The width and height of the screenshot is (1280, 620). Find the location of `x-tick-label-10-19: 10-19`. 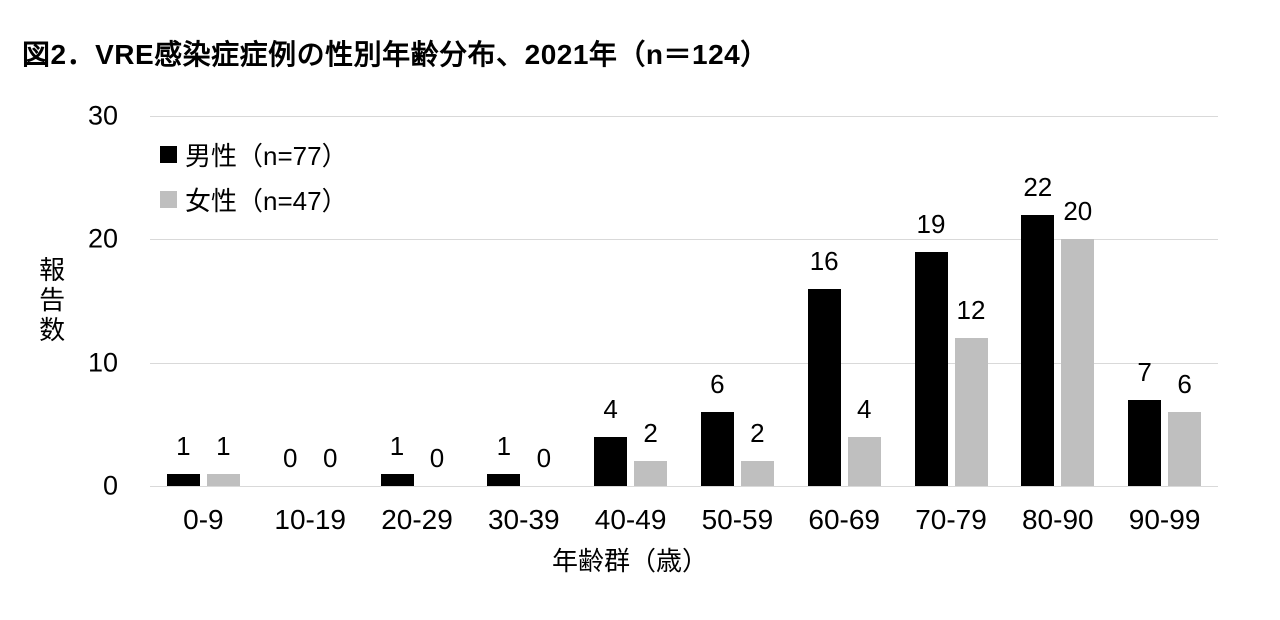

x-tick-label-10-19: 10-19 is located at coordinates (310, 519).